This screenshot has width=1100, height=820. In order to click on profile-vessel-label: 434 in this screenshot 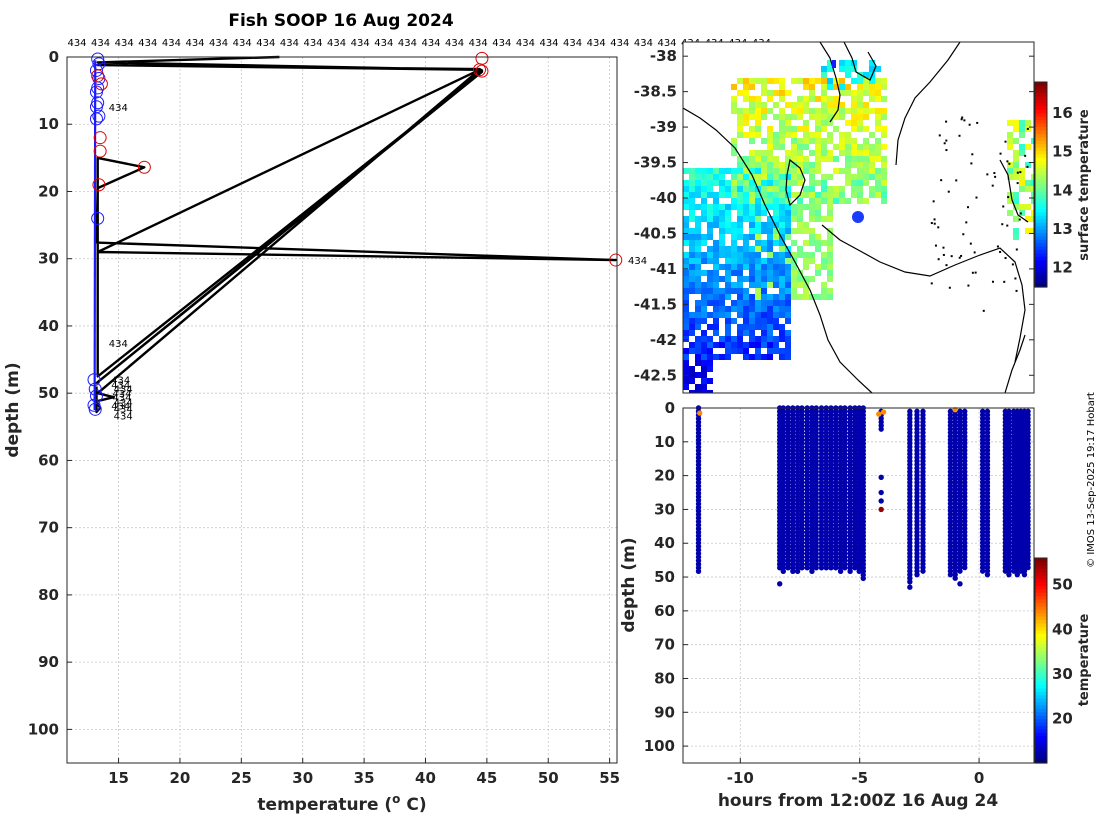, I will do `click(120, 406)`.